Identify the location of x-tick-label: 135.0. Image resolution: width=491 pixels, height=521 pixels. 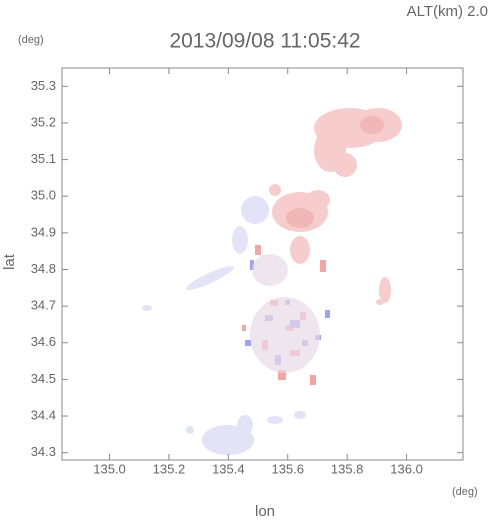
(109, 468).